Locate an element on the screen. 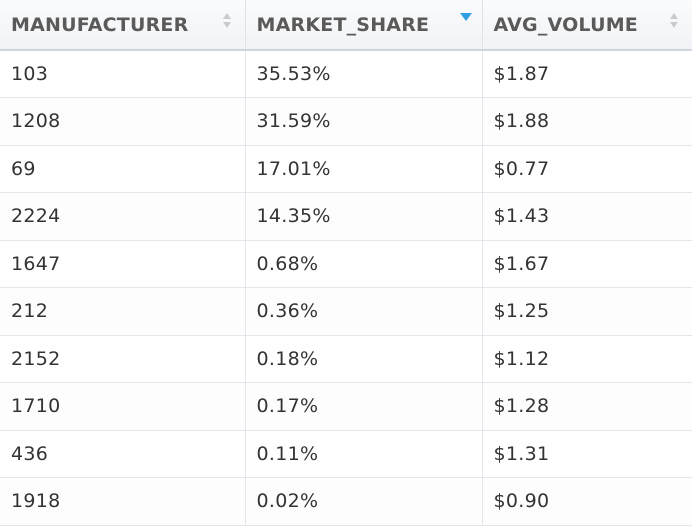 The width and height of the screenshot is (692, 527). cell-avg-volume: $1.43 is located at coordinates (587, 216).